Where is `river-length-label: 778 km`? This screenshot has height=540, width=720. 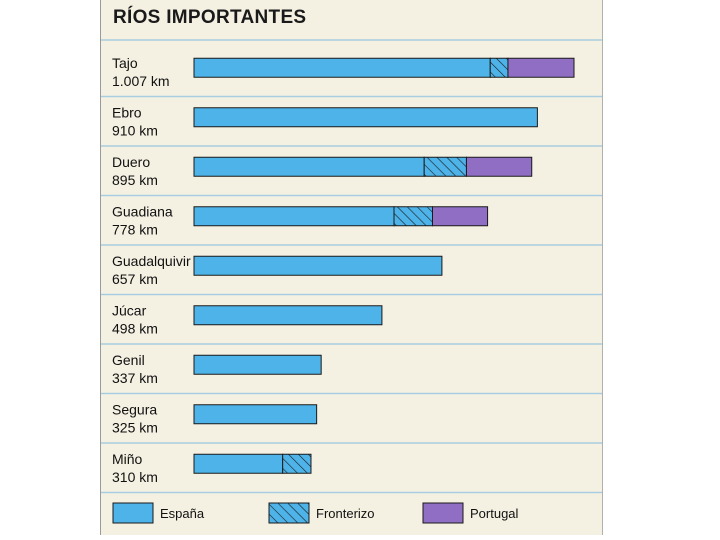
river-length-label: 778 km is located at coordinates (135, 229).